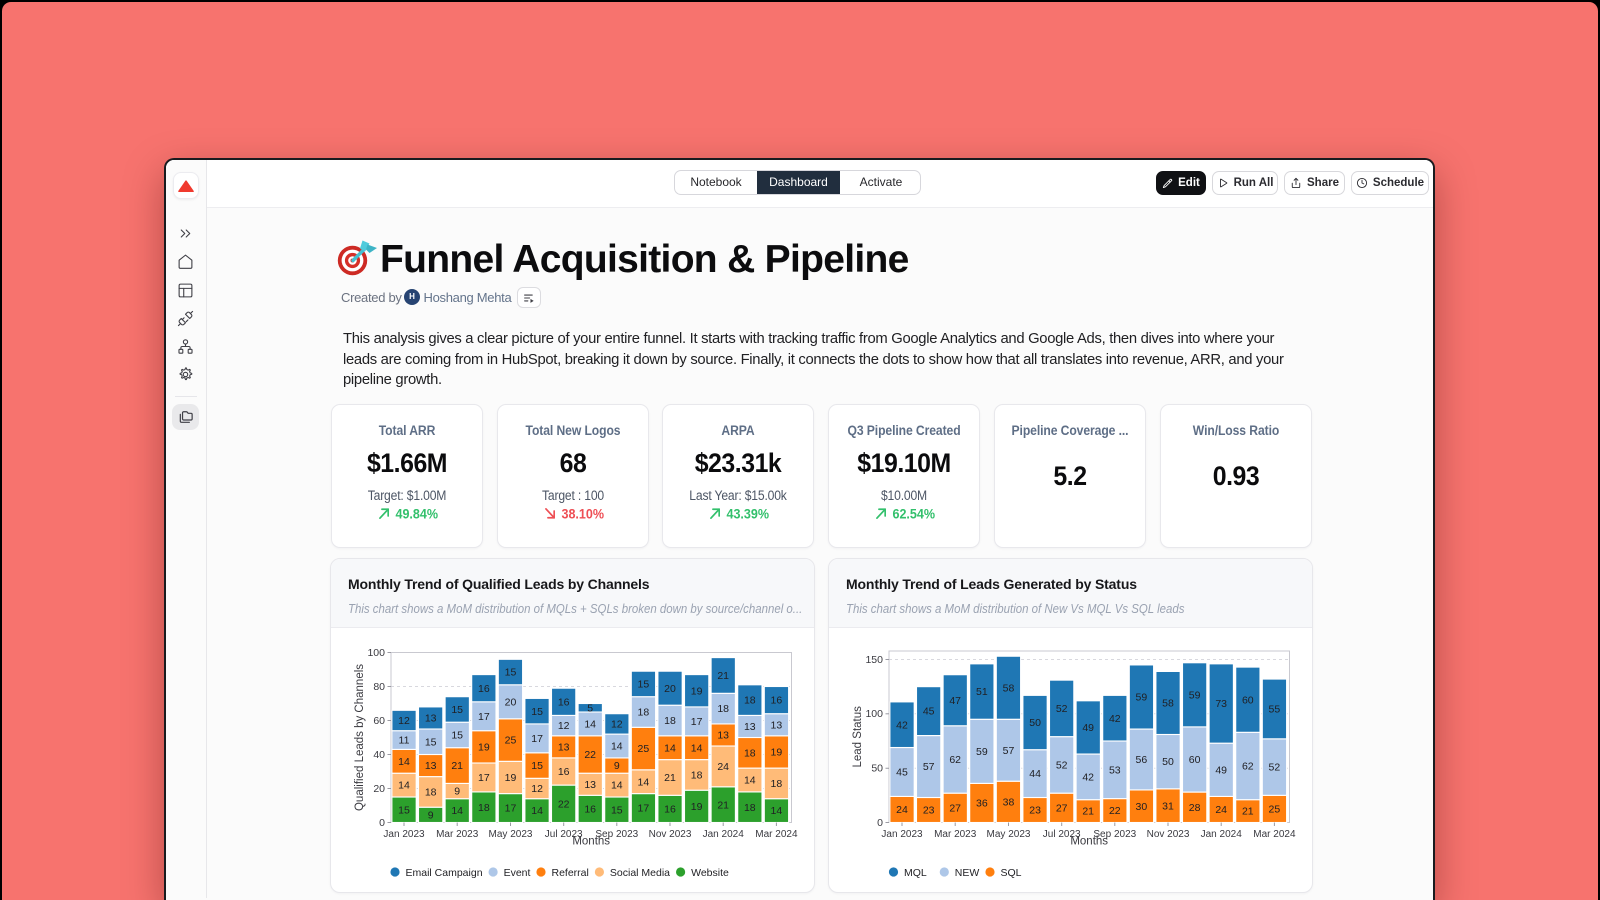 Image resolution: width=1600 pixels, height=900 pixels. Describe the element at coordinates (616, 834) in the screenshot. I see `svg-text: Sep 2023` at that location.